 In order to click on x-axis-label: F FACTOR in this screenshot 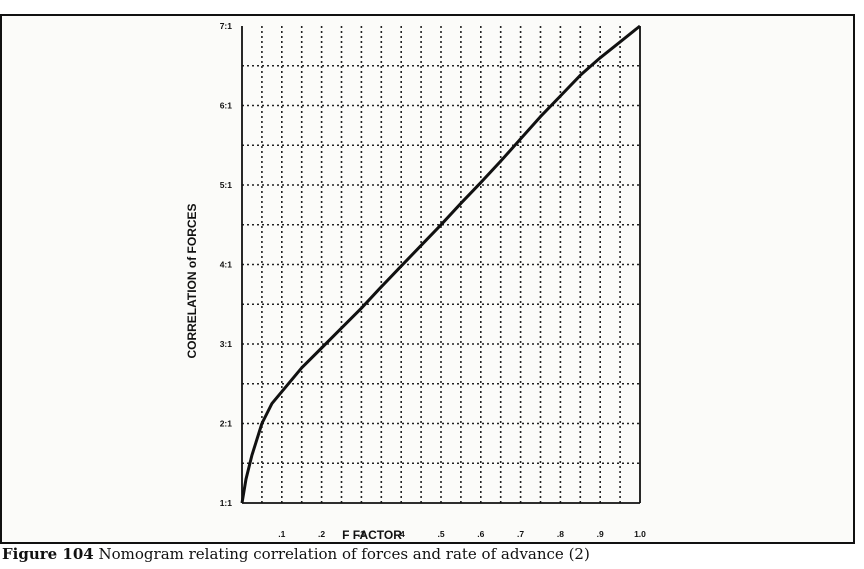, I will do `click(372, 535)`.